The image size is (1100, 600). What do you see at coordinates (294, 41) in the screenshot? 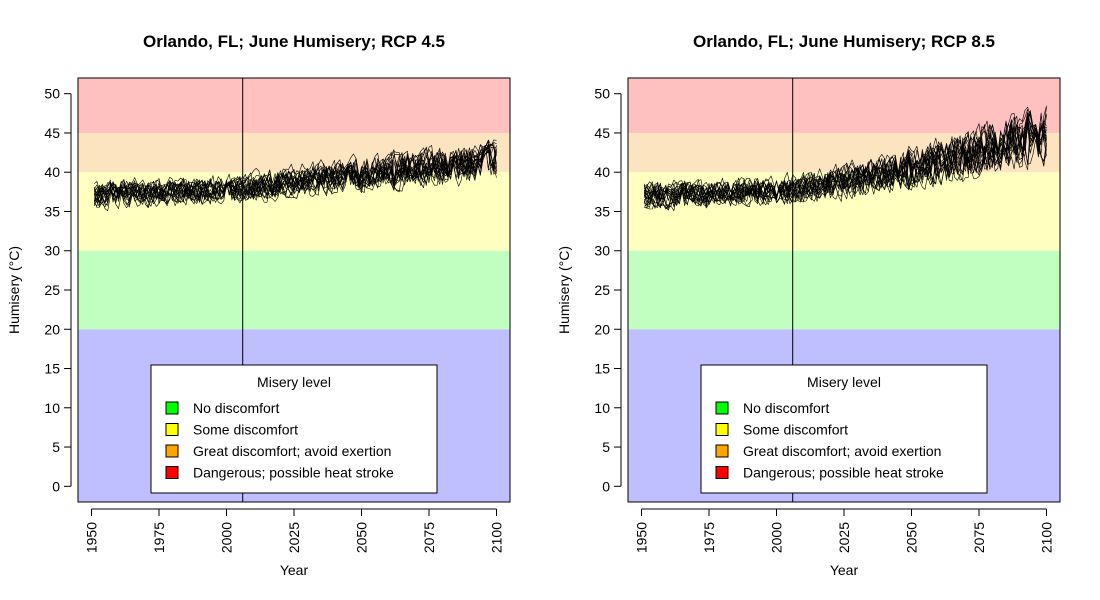
I see `chart-title: Orlando, FL; June Humisery; RCP 4.5` at bounding box center [294, 41].